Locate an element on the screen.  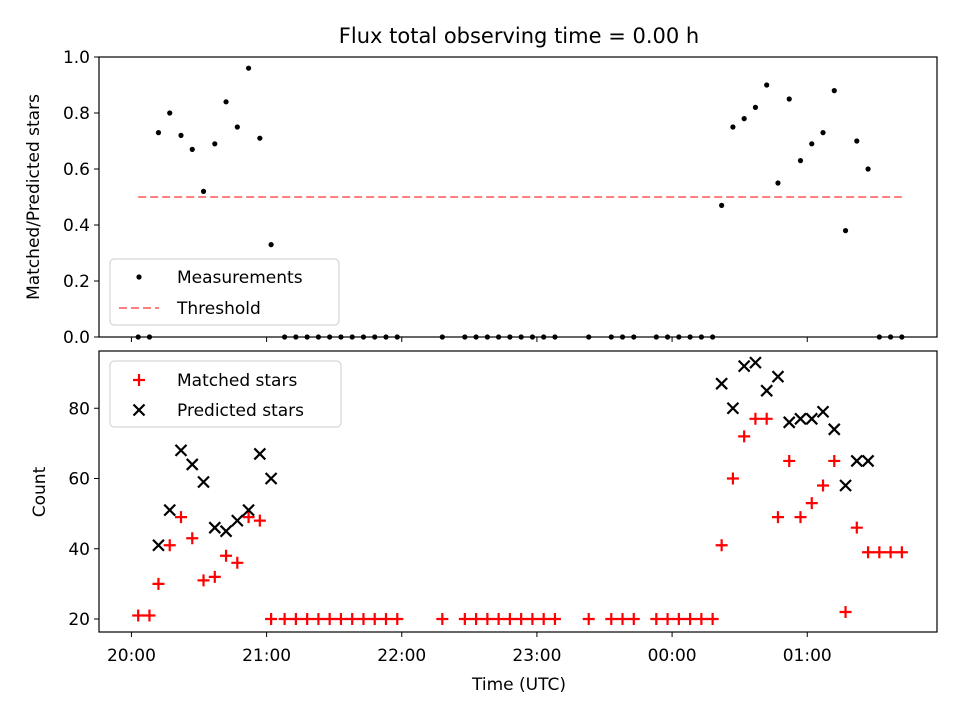
bottom-legend-box is located at coordinates (225, 394).